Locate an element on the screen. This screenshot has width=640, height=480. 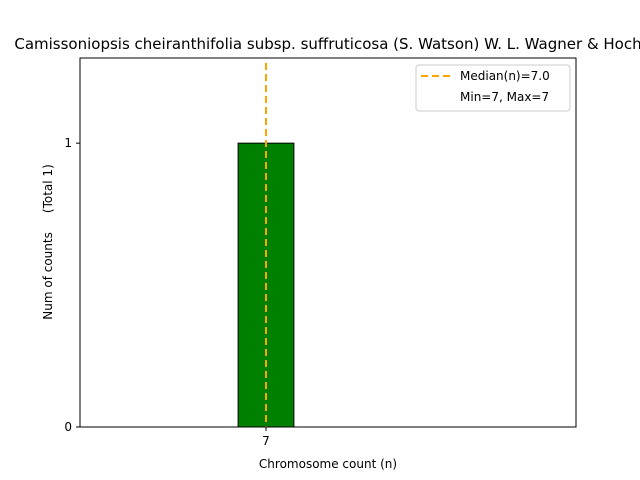
legend: Median(n)=7.0 Min=7, Max=7 is located at coordinates (493, 88).